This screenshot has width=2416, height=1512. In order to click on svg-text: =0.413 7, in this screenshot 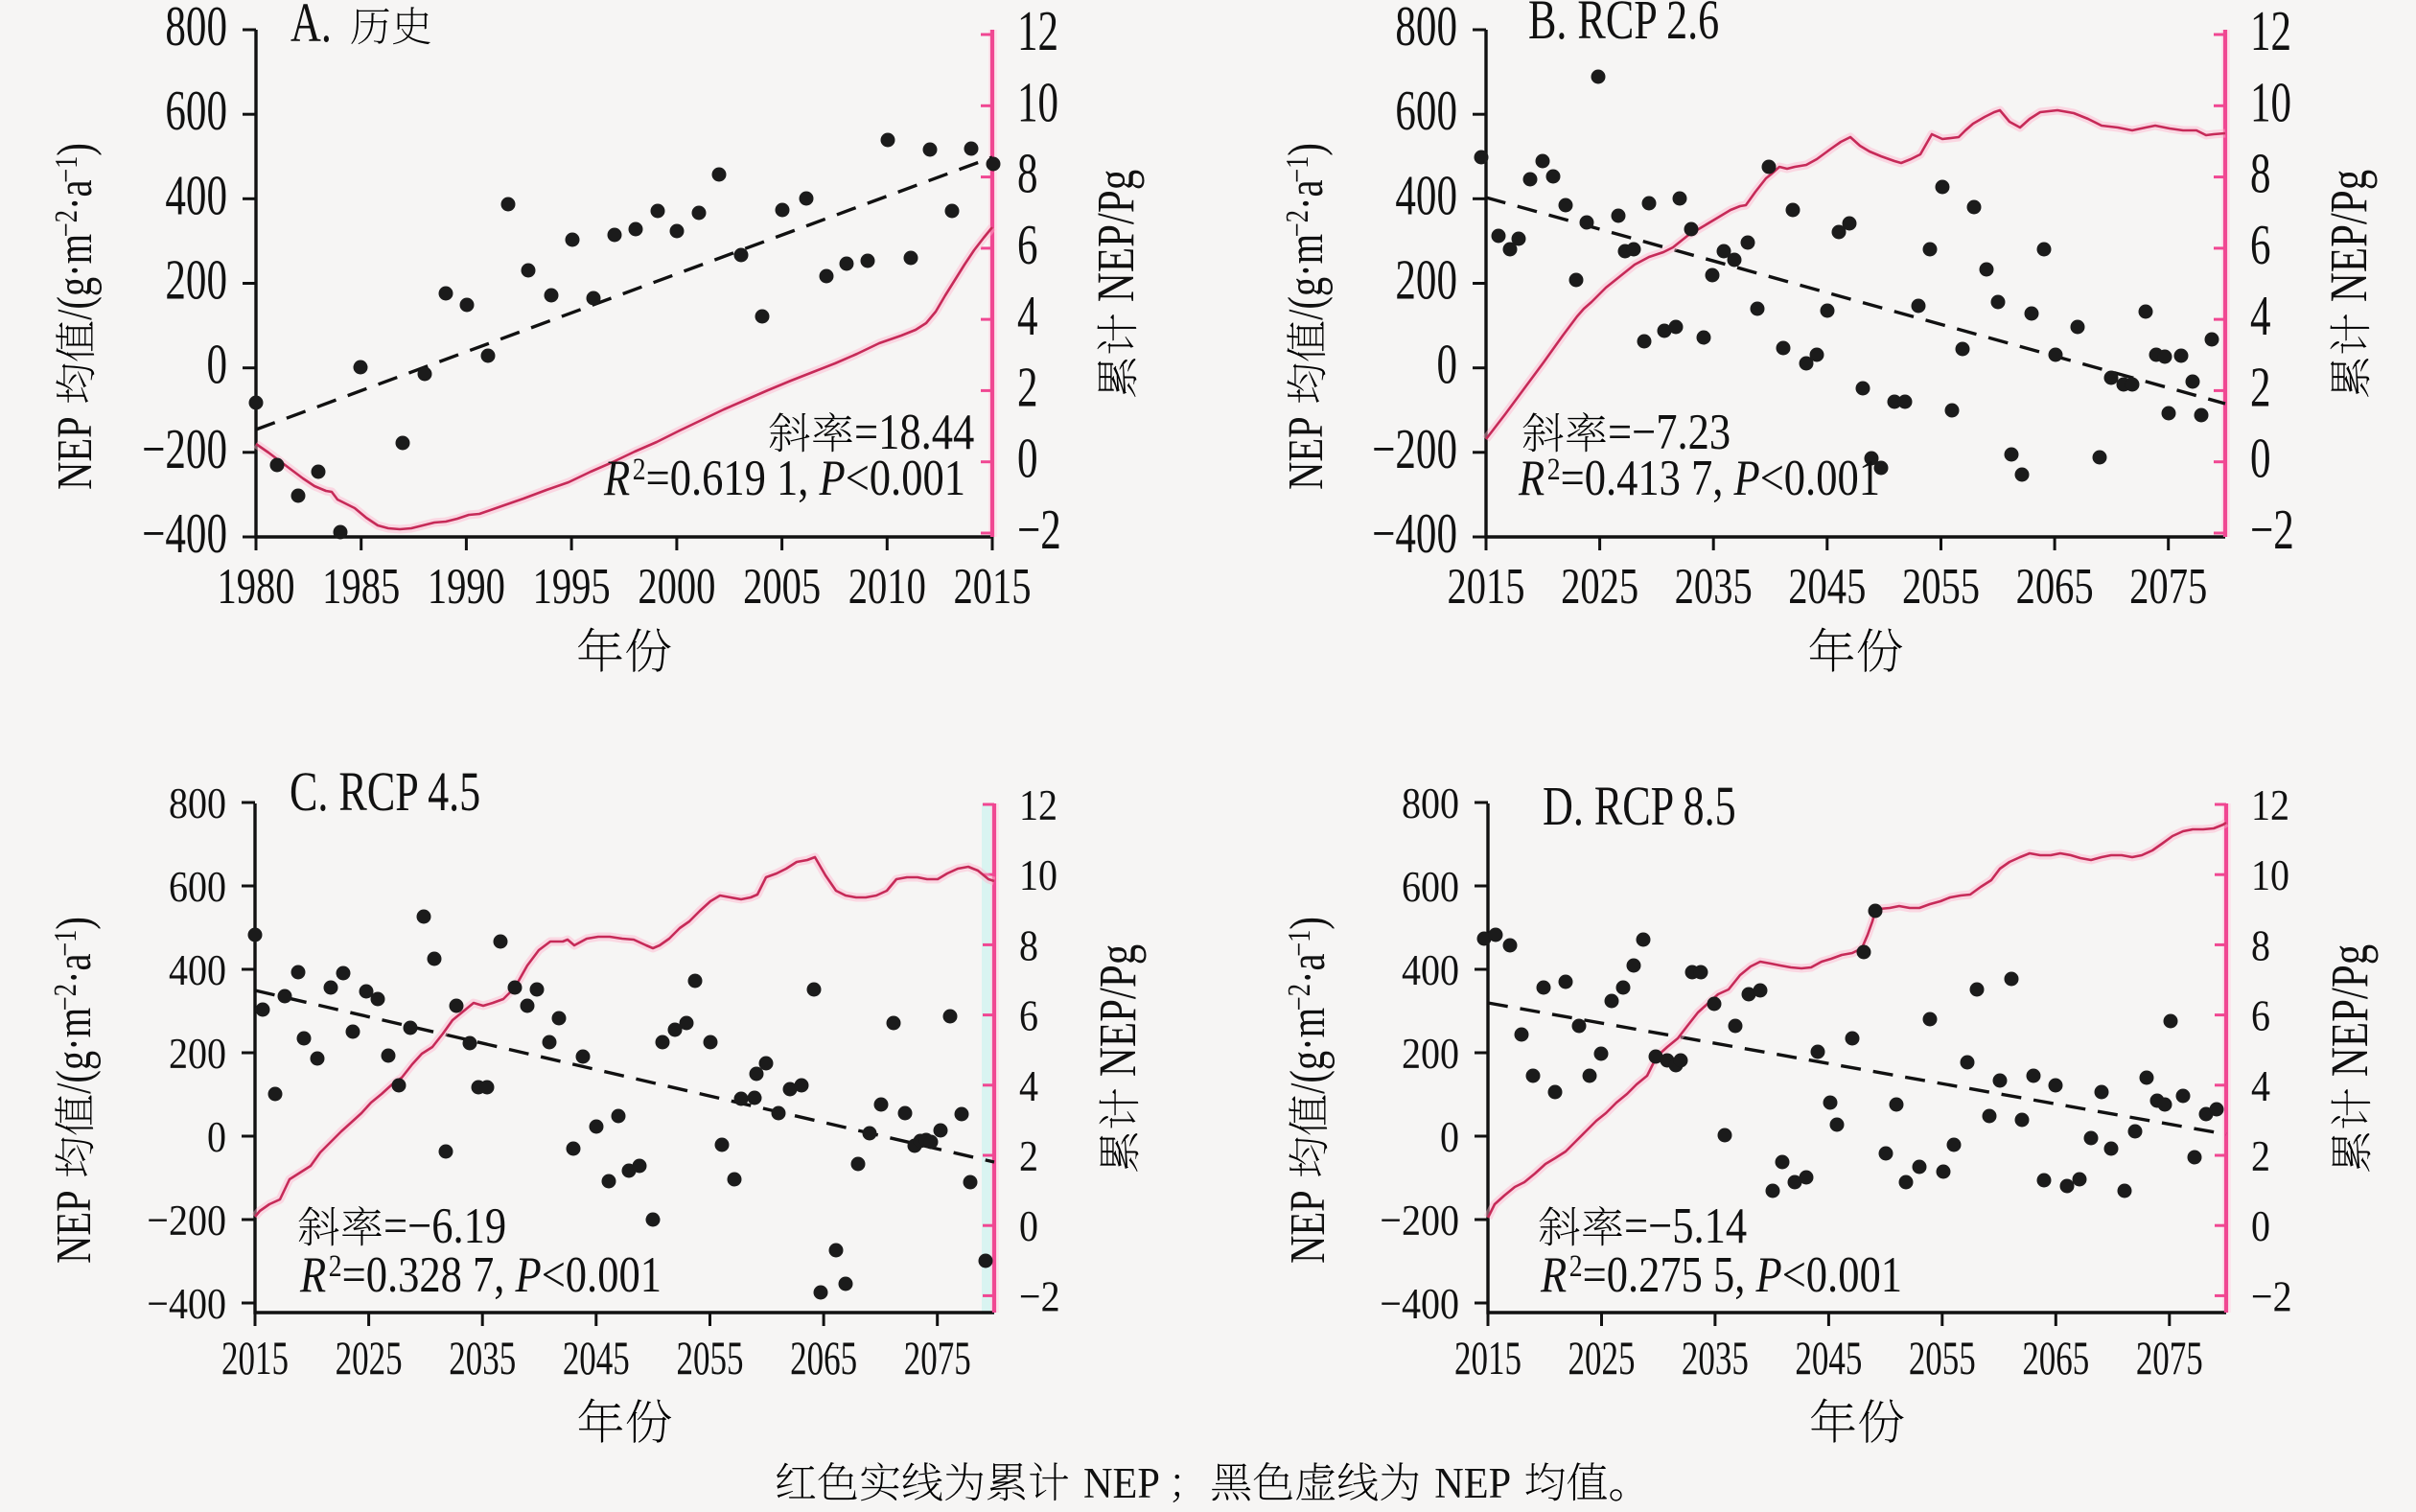, I will do `click(1643, 477)`.